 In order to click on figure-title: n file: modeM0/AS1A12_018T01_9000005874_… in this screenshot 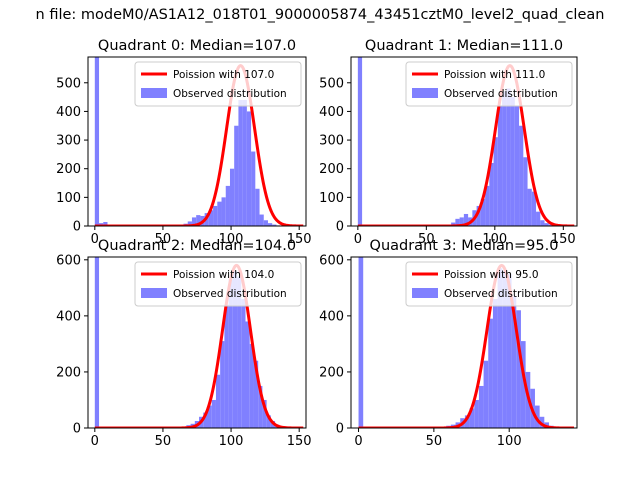, I will do `click(320, 15)`.